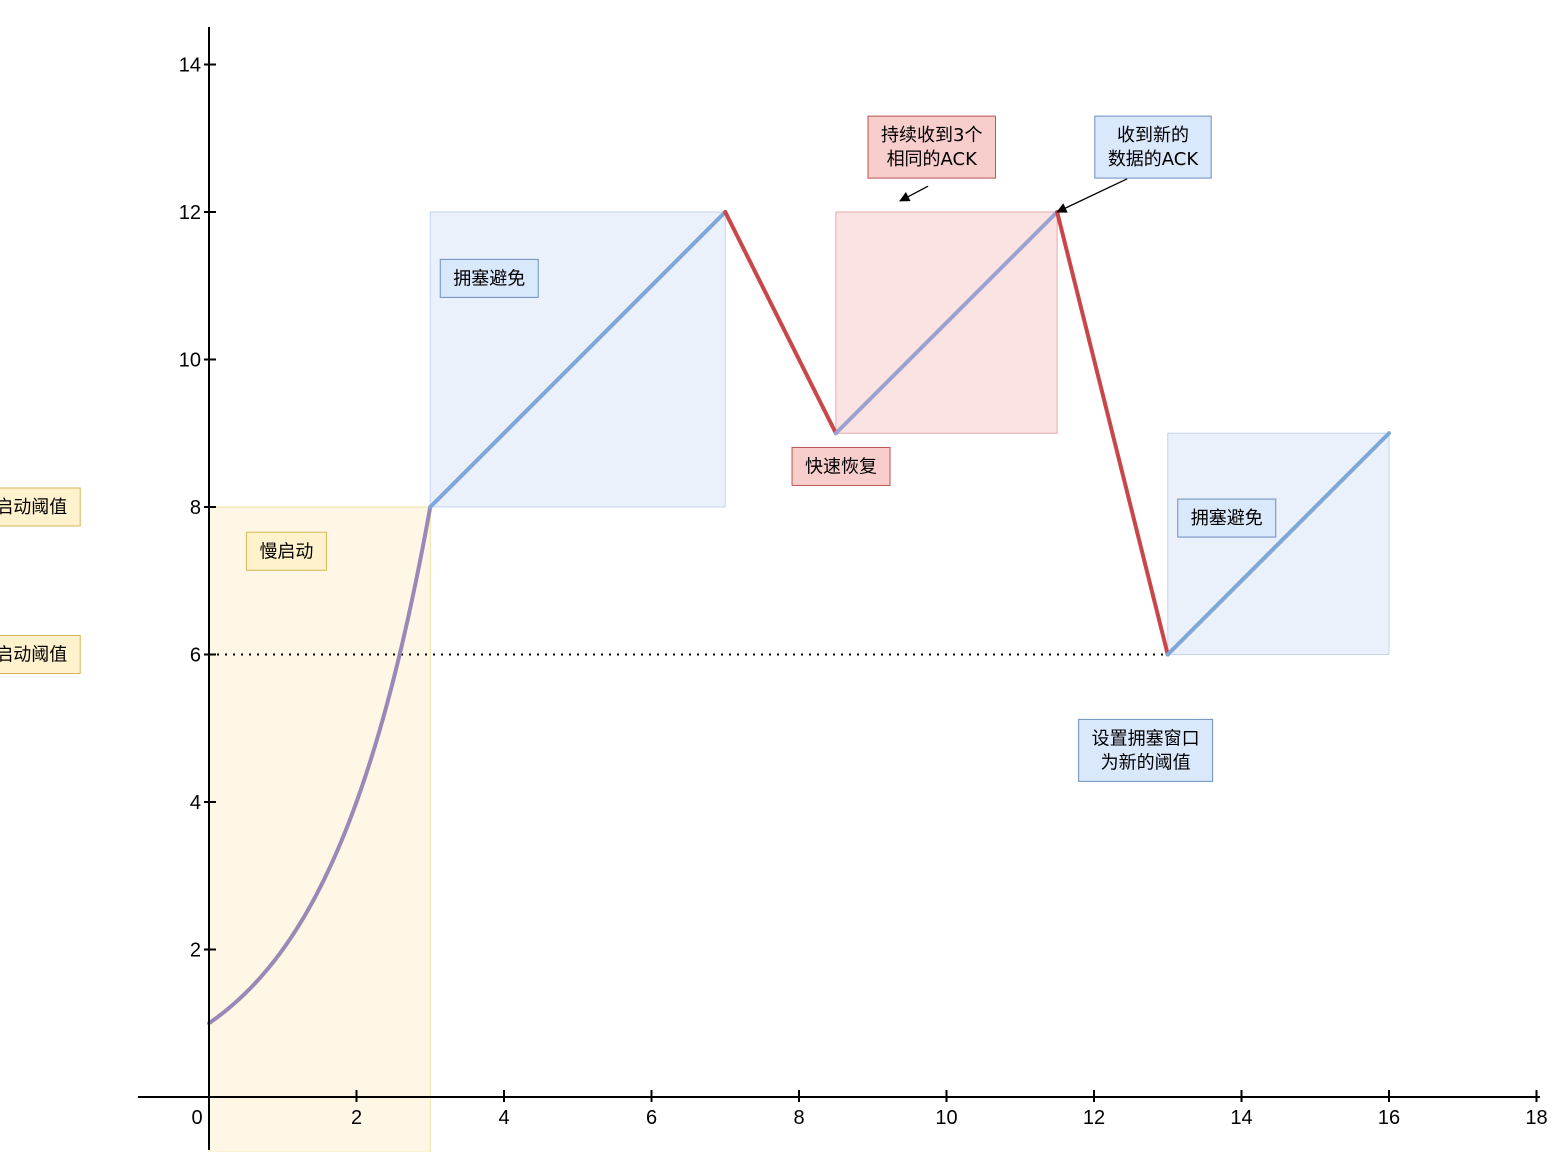  I want to click on arrows-layer, so click(1013, 195).